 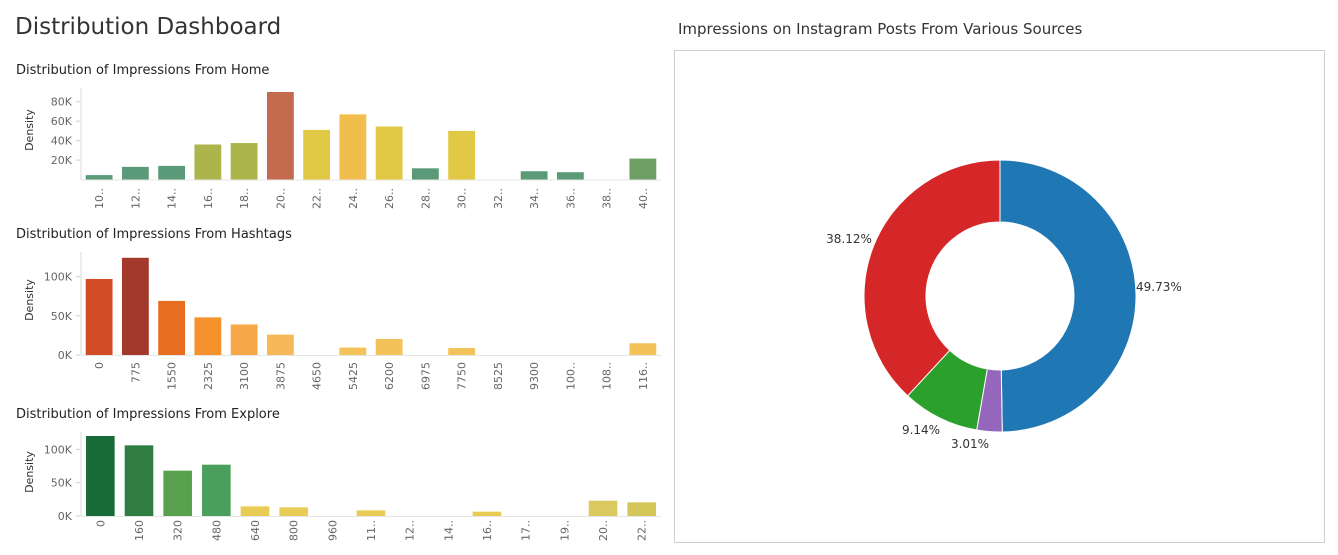 I want to click on hashtags-x-tick-label: 100.., so click(x=570, y=376).